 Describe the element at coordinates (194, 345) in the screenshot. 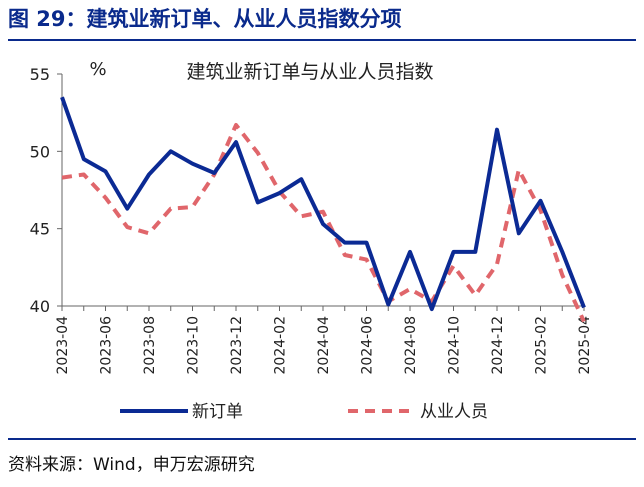

I see `x-tick-label: 2023-10` at that location.